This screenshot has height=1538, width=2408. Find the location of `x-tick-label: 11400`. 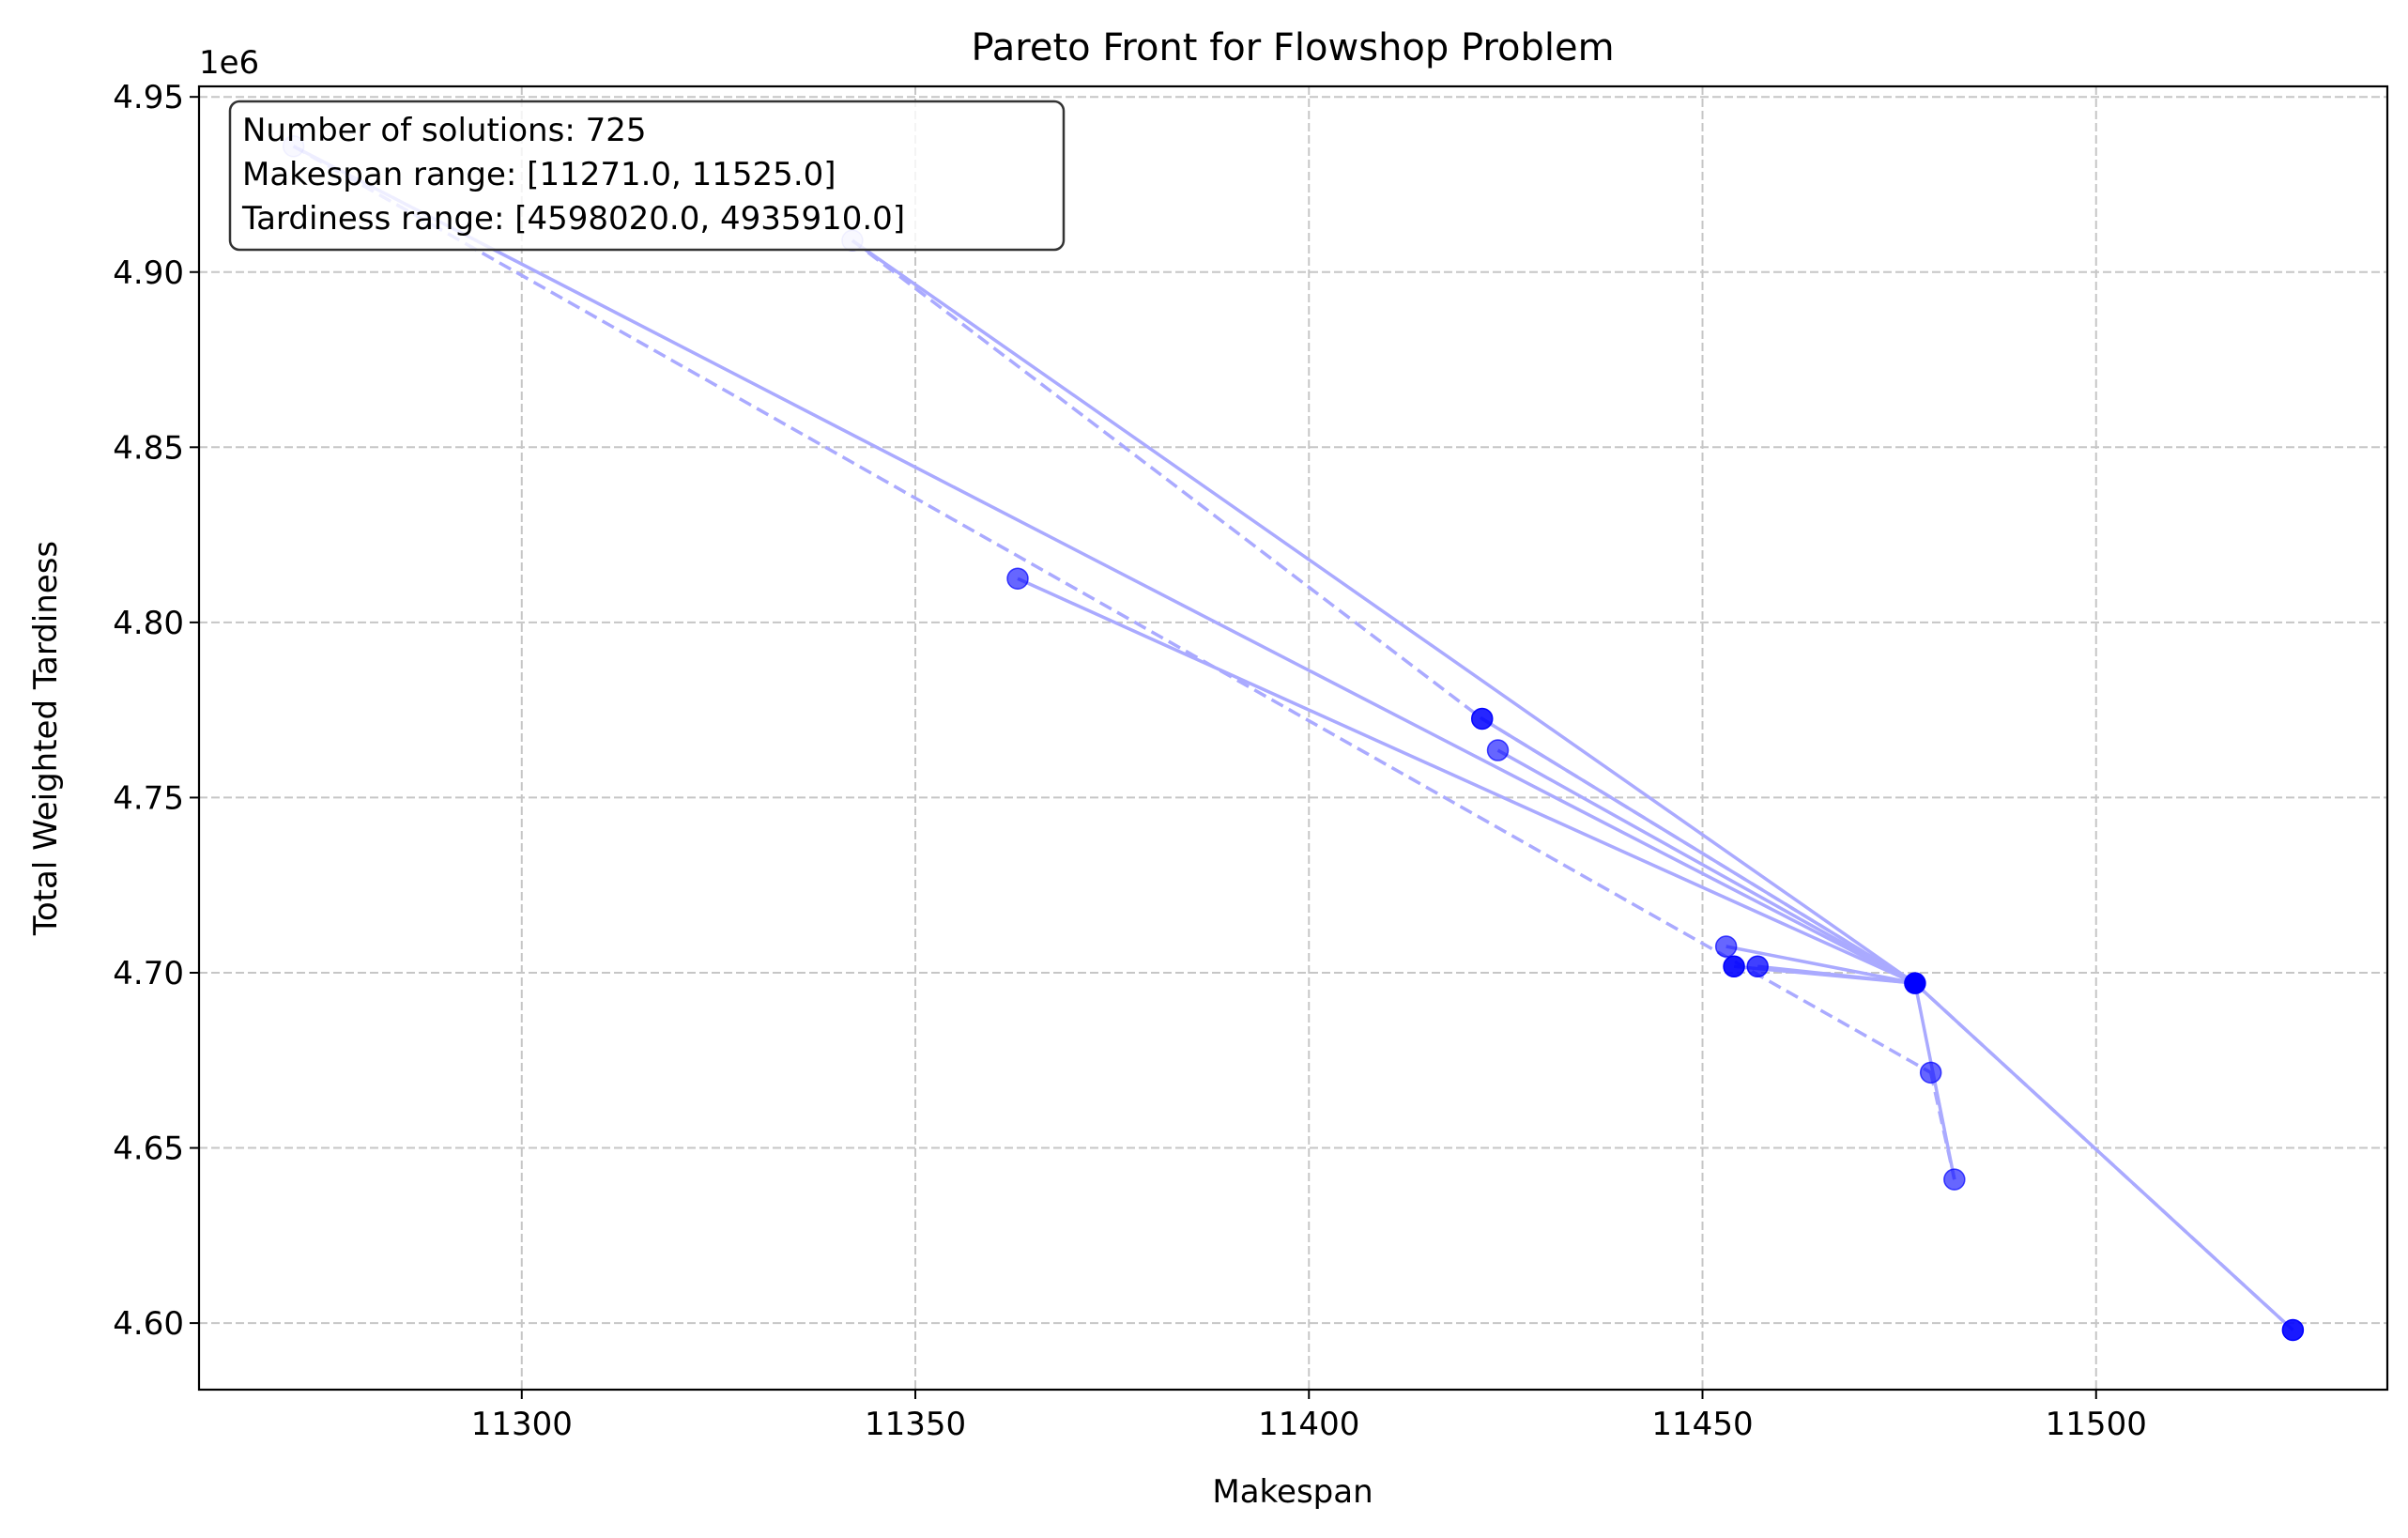

x-tick-label: 11400 is located at coordinates (1308, 1424).